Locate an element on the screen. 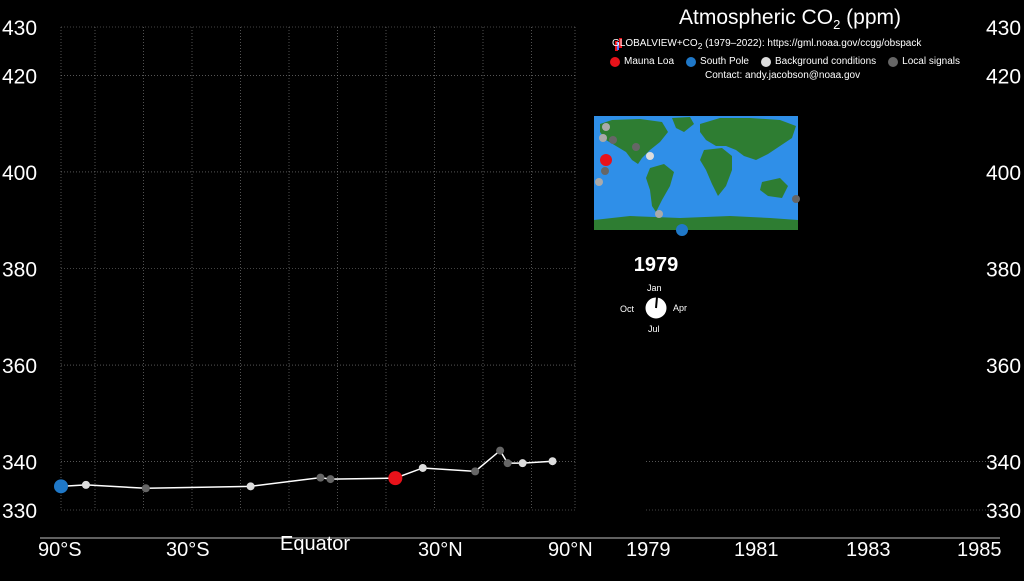 Image resolution: width=1024 pixels, height=581 pixels. legend-item-south-pole: South Pole is located at coordinates (717, 61).